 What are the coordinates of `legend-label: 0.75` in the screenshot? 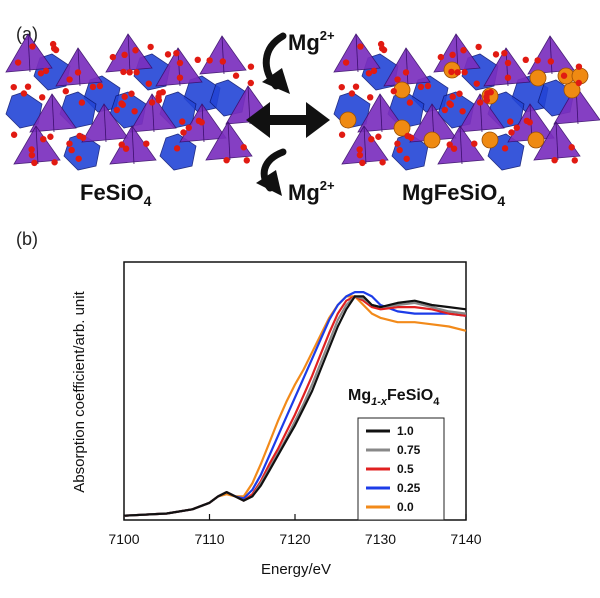 It's located at (409, 450).